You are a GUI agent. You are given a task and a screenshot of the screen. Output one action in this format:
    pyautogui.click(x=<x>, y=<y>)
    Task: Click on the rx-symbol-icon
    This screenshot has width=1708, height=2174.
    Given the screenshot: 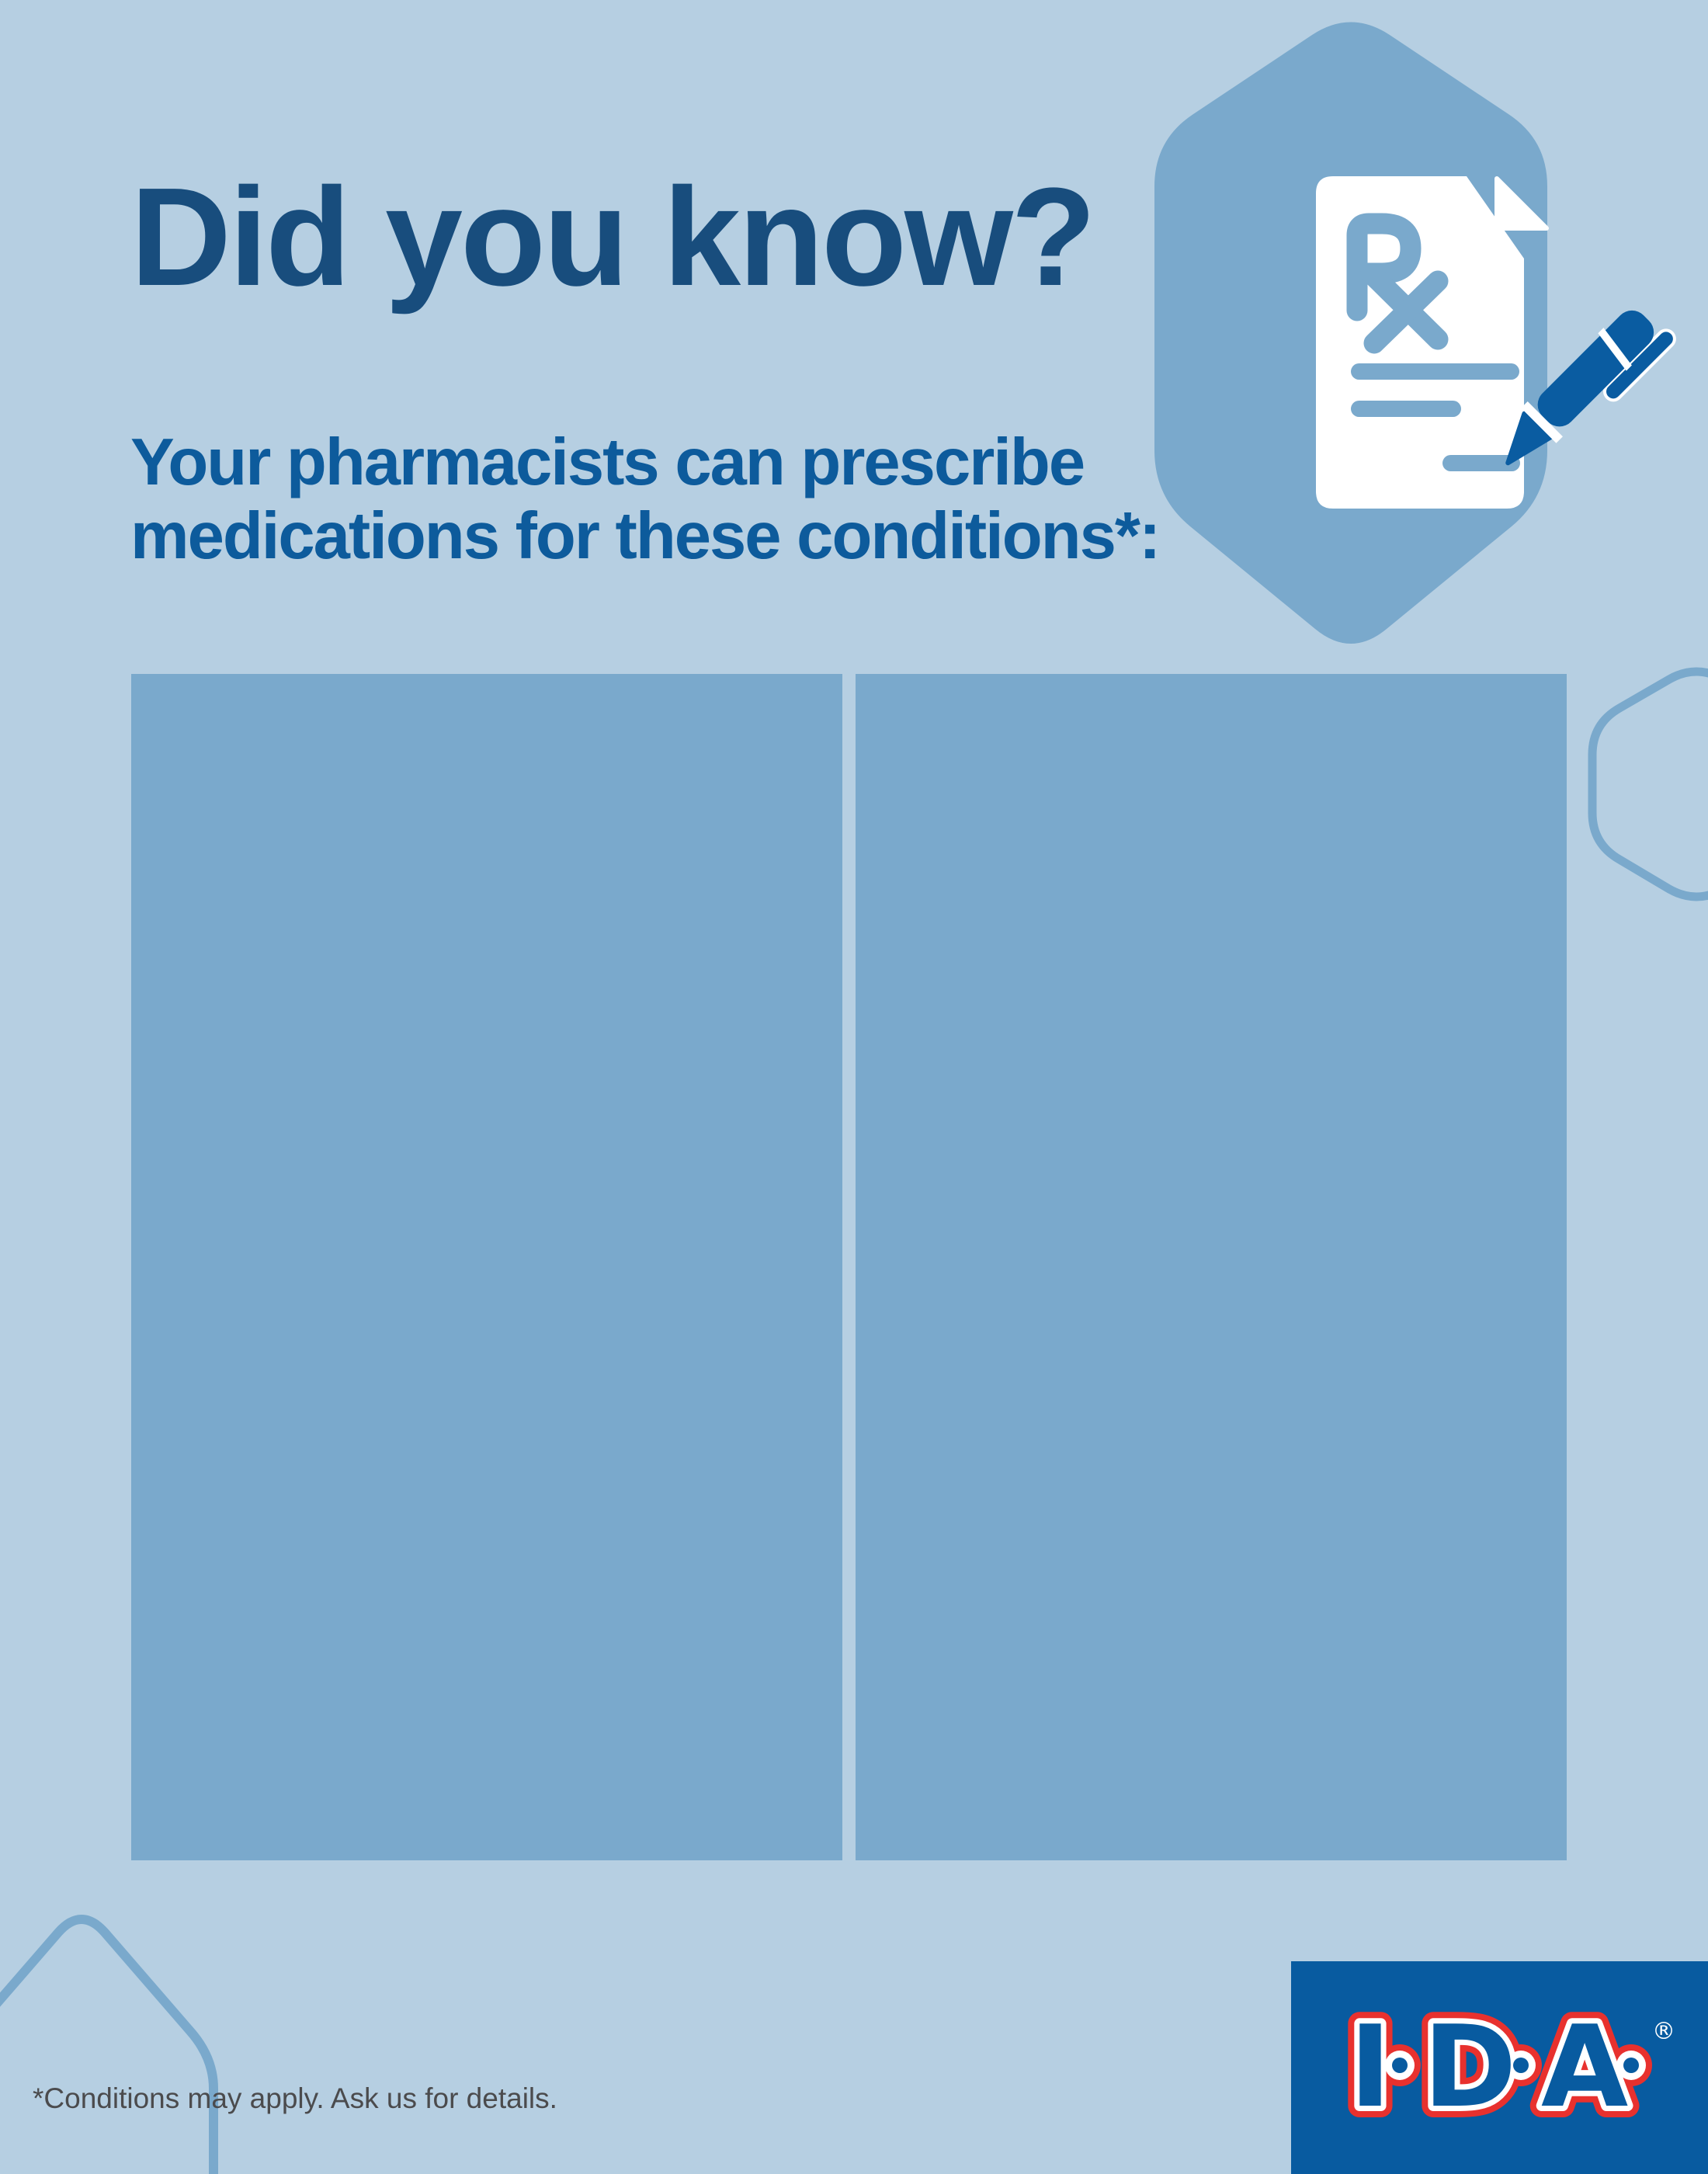 What is the action you would take?
    pyautogui.click(x=1397, y=284)
    